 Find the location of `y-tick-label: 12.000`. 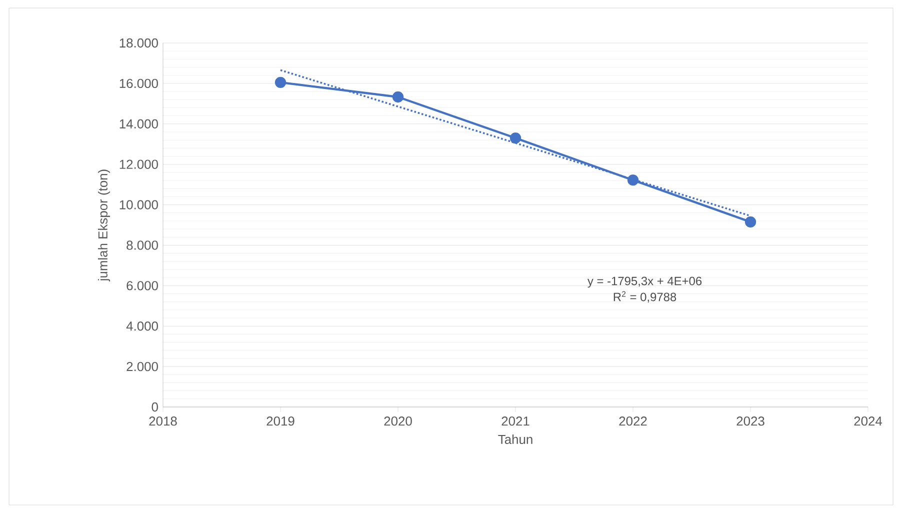

y-tick-label: 12.000 is located at coordinates (139, 164).